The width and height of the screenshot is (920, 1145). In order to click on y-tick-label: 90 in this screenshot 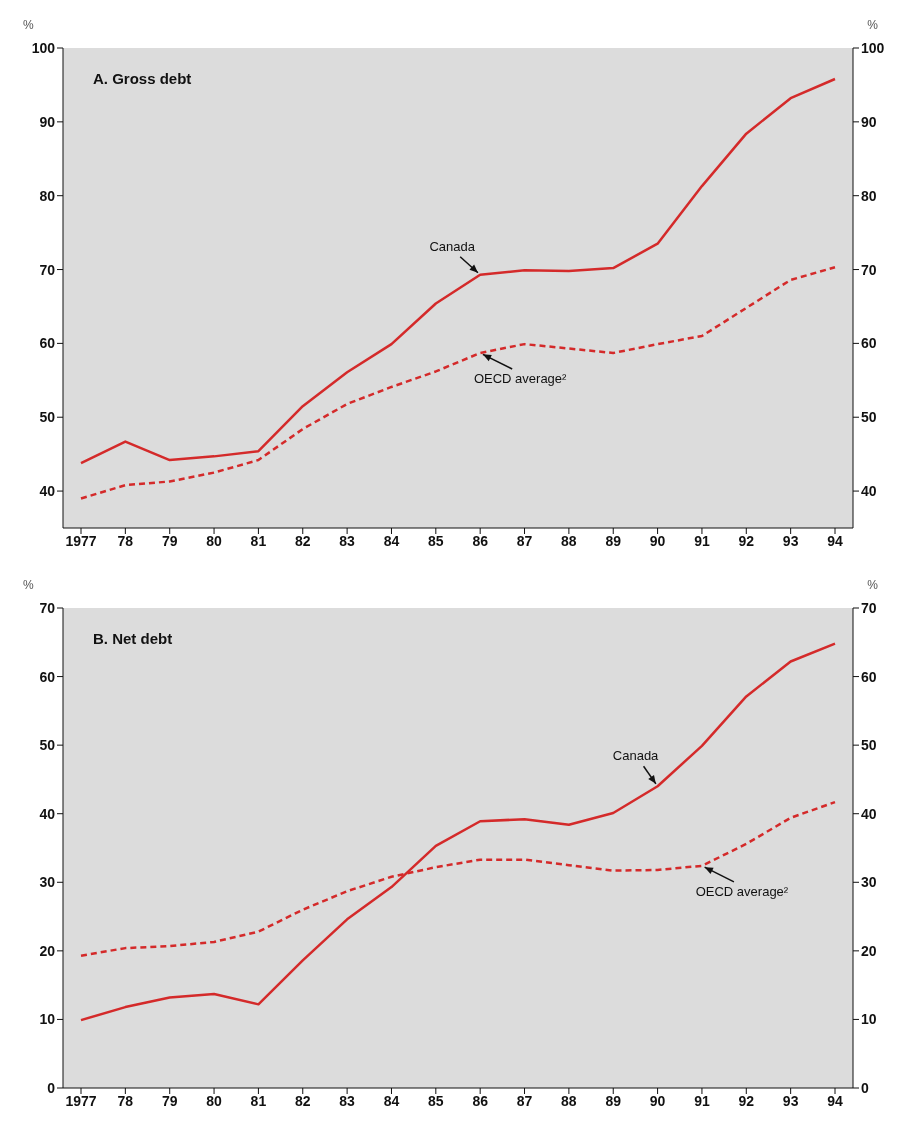, I will do `click(47, 121)`.